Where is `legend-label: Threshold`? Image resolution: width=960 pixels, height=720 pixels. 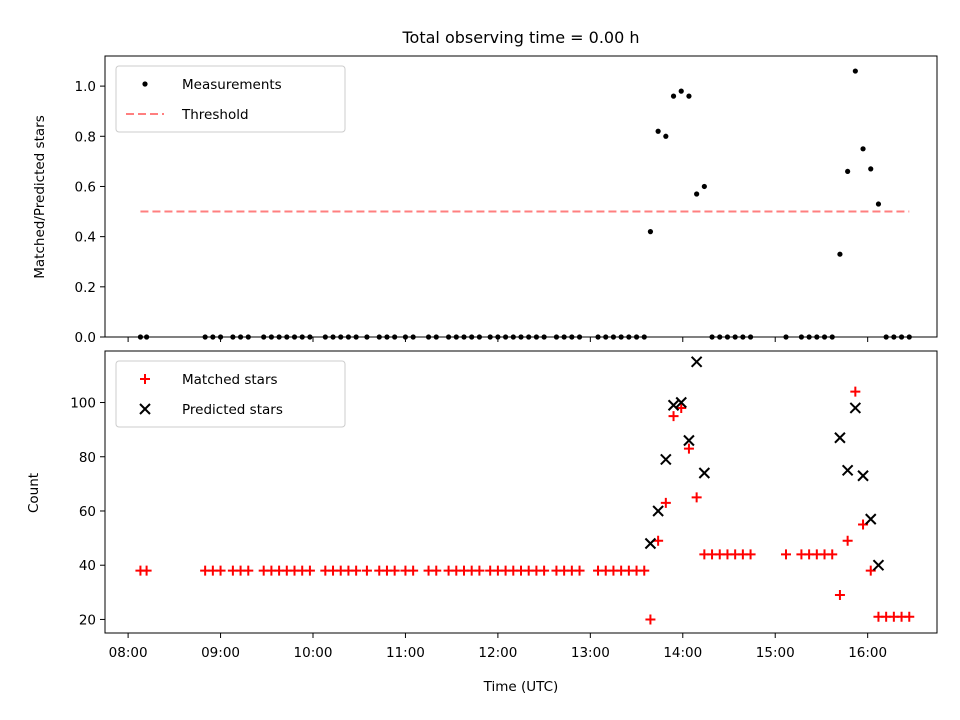 legend-label: Threshold is located at coordinates (215, 115).